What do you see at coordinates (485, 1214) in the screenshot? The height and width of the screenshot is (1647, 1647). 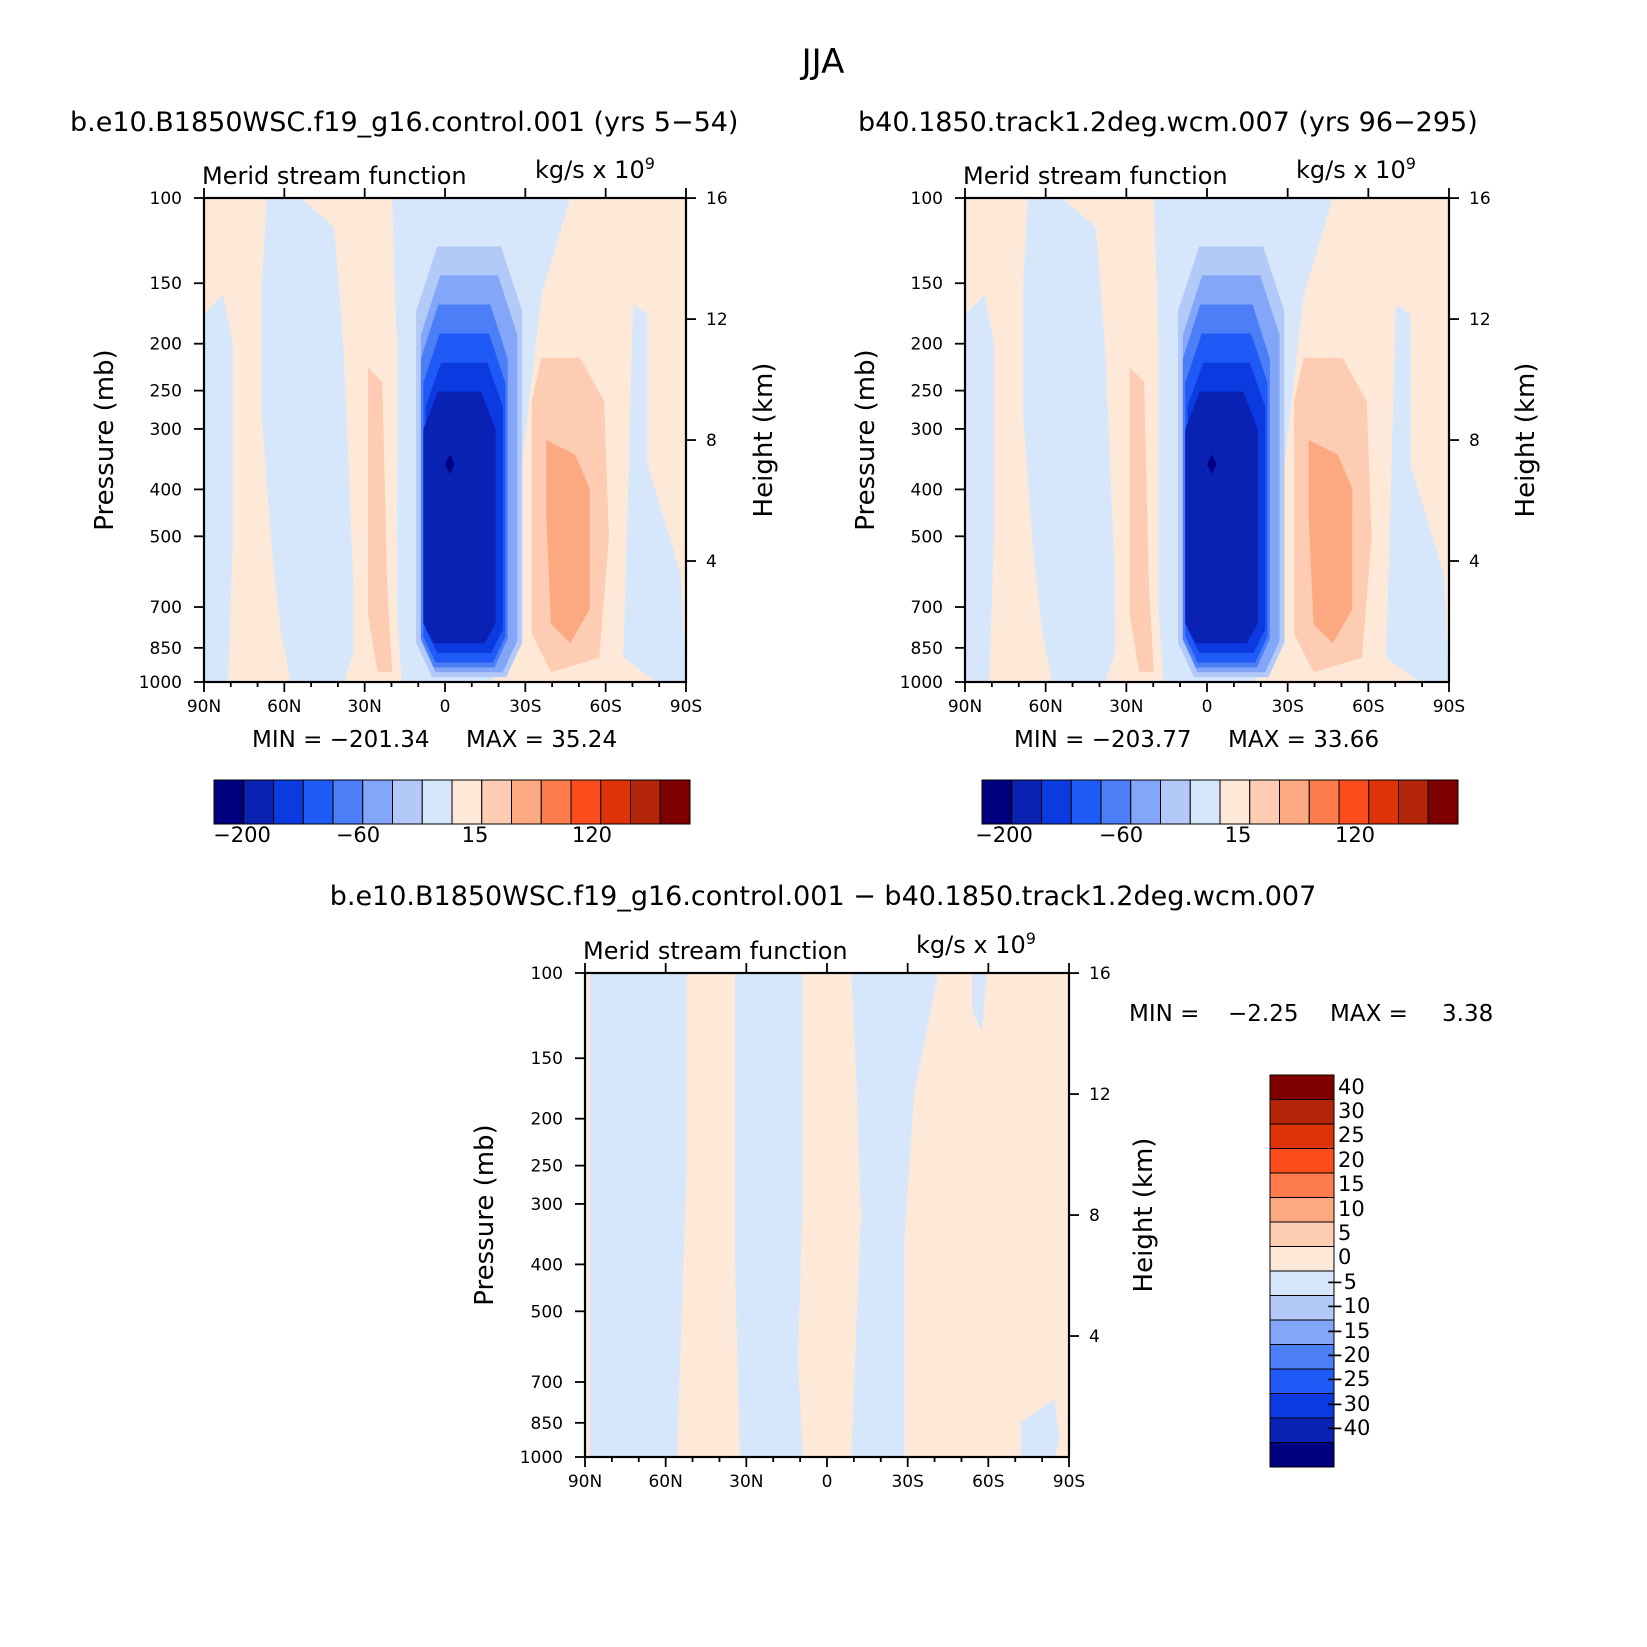 I see `panel-difference-ylabel: Pressure (mb)` at bounding box center [485, 1214].